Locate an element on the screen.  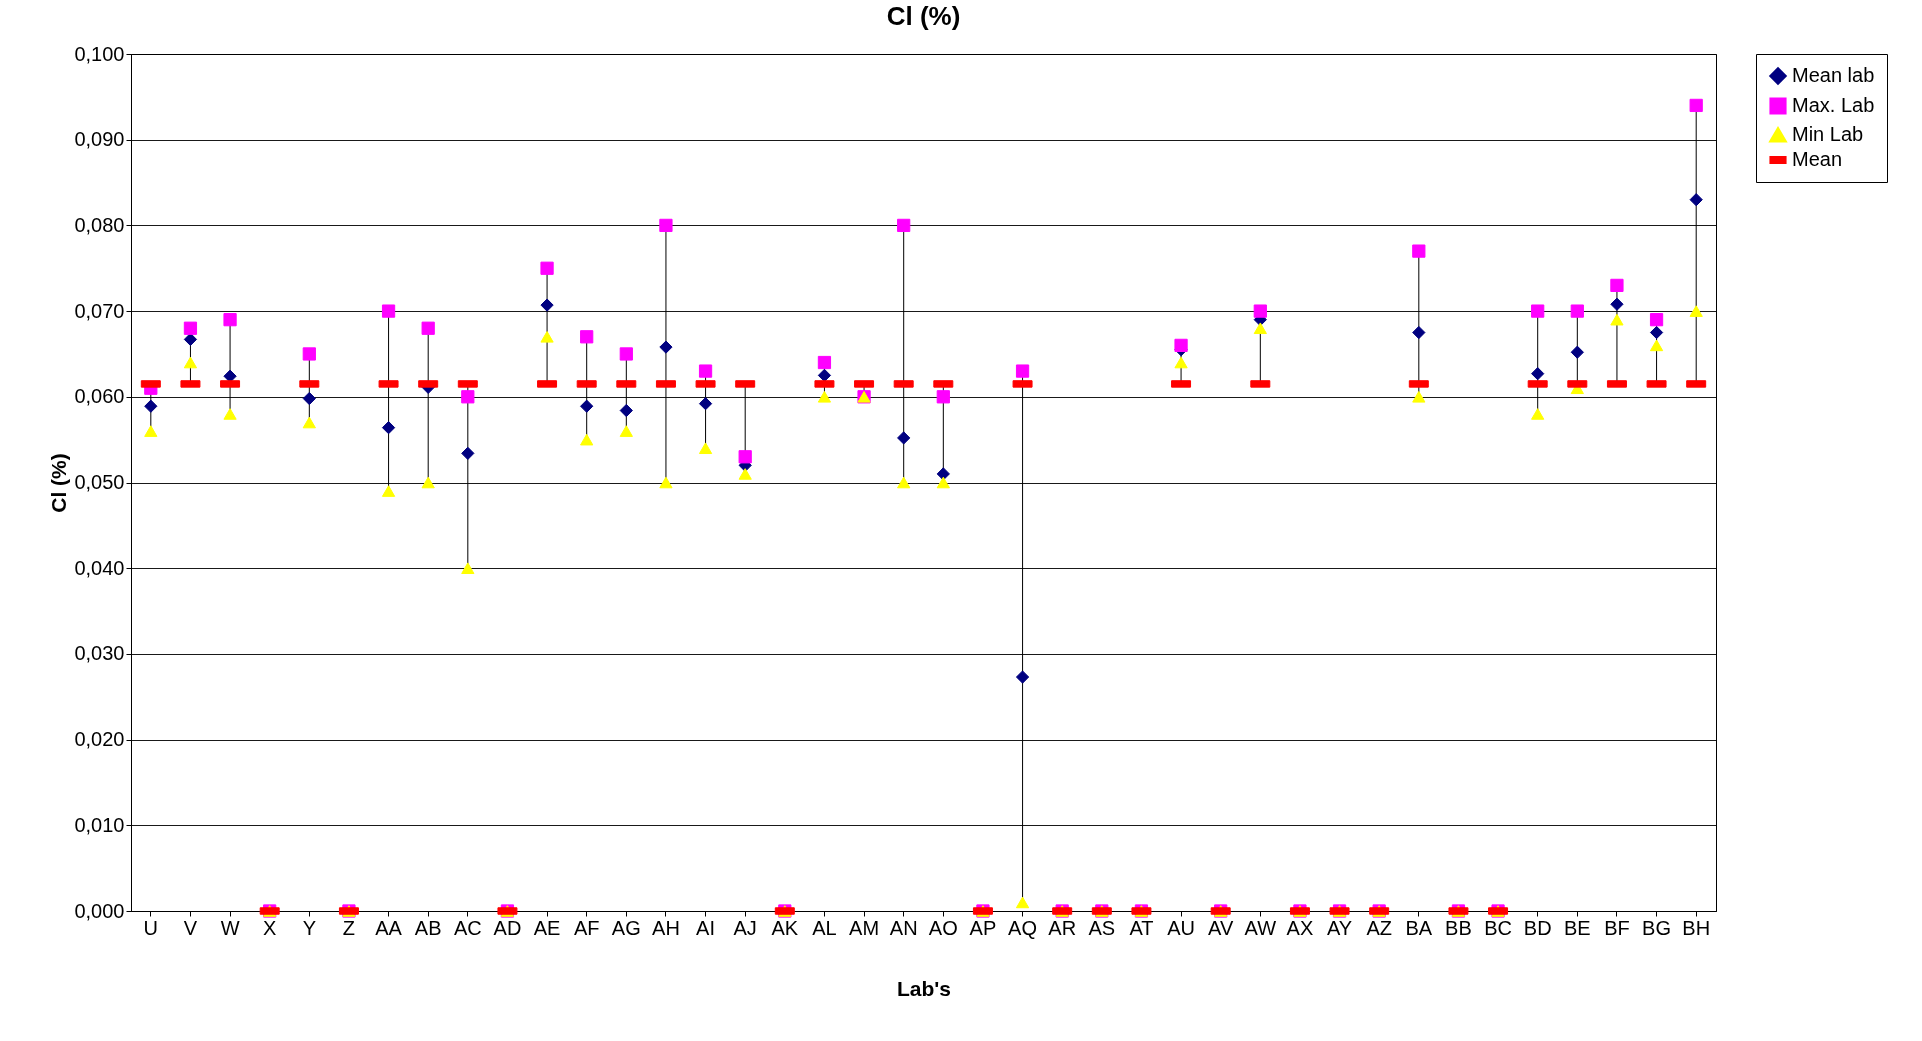
x-tick-label: AX is located at coordinates (1300, 927).